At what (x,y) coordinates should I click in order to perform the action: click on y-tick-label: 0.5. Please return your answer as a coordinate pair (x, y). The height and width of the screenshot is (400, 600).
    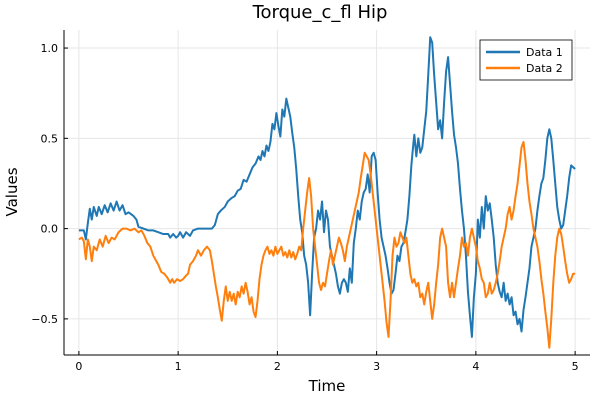
    Looking at the image, I should click on (50, 138).